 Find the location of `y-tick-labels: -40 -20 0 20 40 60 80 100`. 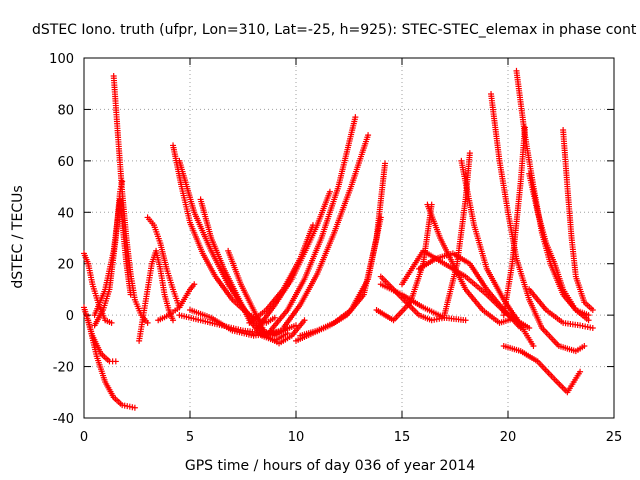

y-tick-labels: -40 -20 0 20 40 60 80 100 is located at coordinates (61, 239).